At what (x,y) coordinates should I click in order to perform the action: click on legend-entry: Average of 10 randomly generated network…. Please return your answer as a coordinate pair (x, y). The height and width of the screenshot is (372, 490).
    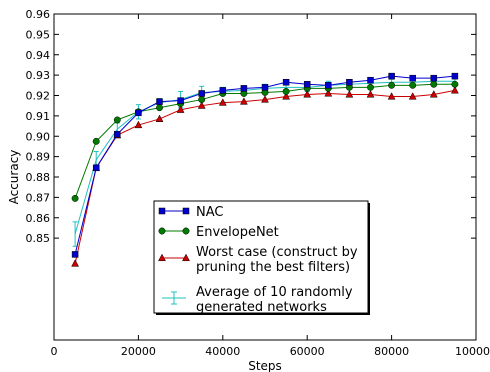
    Looking at the image, I should click on (257, 300).